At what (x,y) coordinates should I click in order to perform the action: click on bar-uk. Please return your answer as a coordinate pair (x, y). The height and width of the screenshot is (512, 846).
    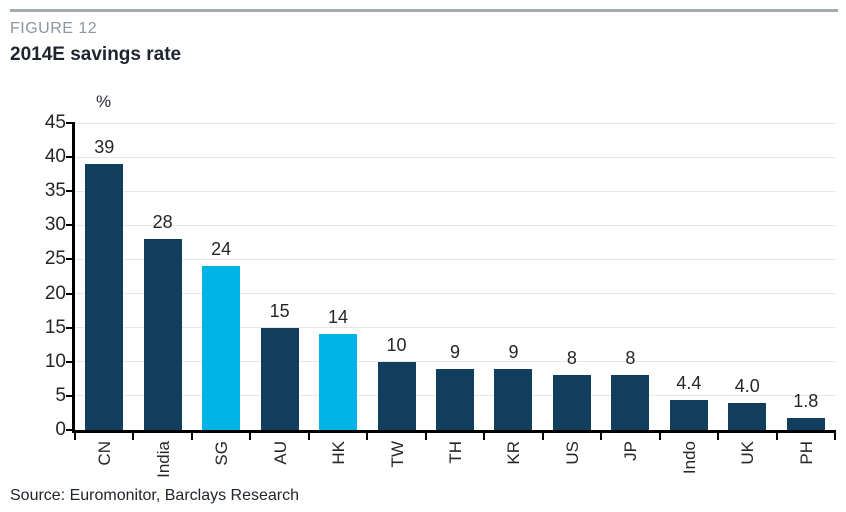
    Looking at the image, I should click on (747, 416).